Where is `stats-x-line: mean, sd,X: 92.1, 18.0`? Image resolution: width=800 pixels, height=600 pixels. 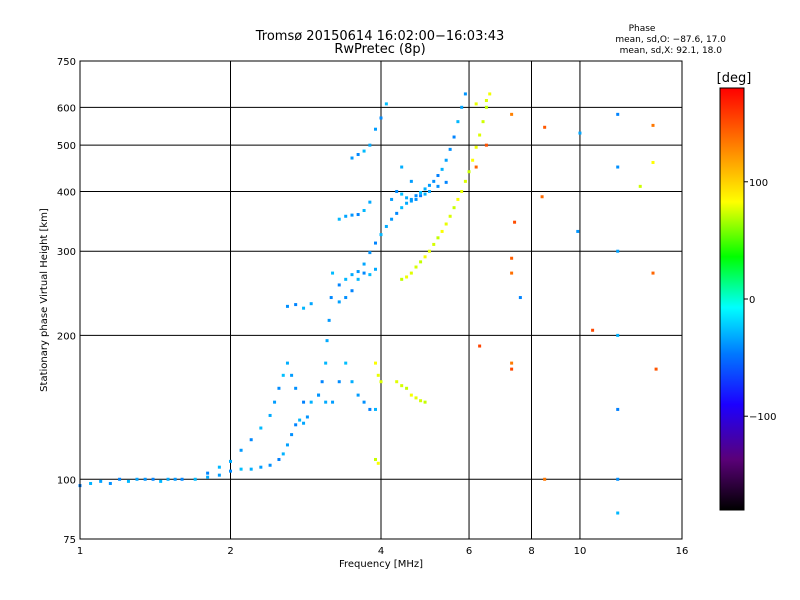 stats-x-line: mean, sd,X: 92.1, 18.0 is located at coordinates (671, 51).